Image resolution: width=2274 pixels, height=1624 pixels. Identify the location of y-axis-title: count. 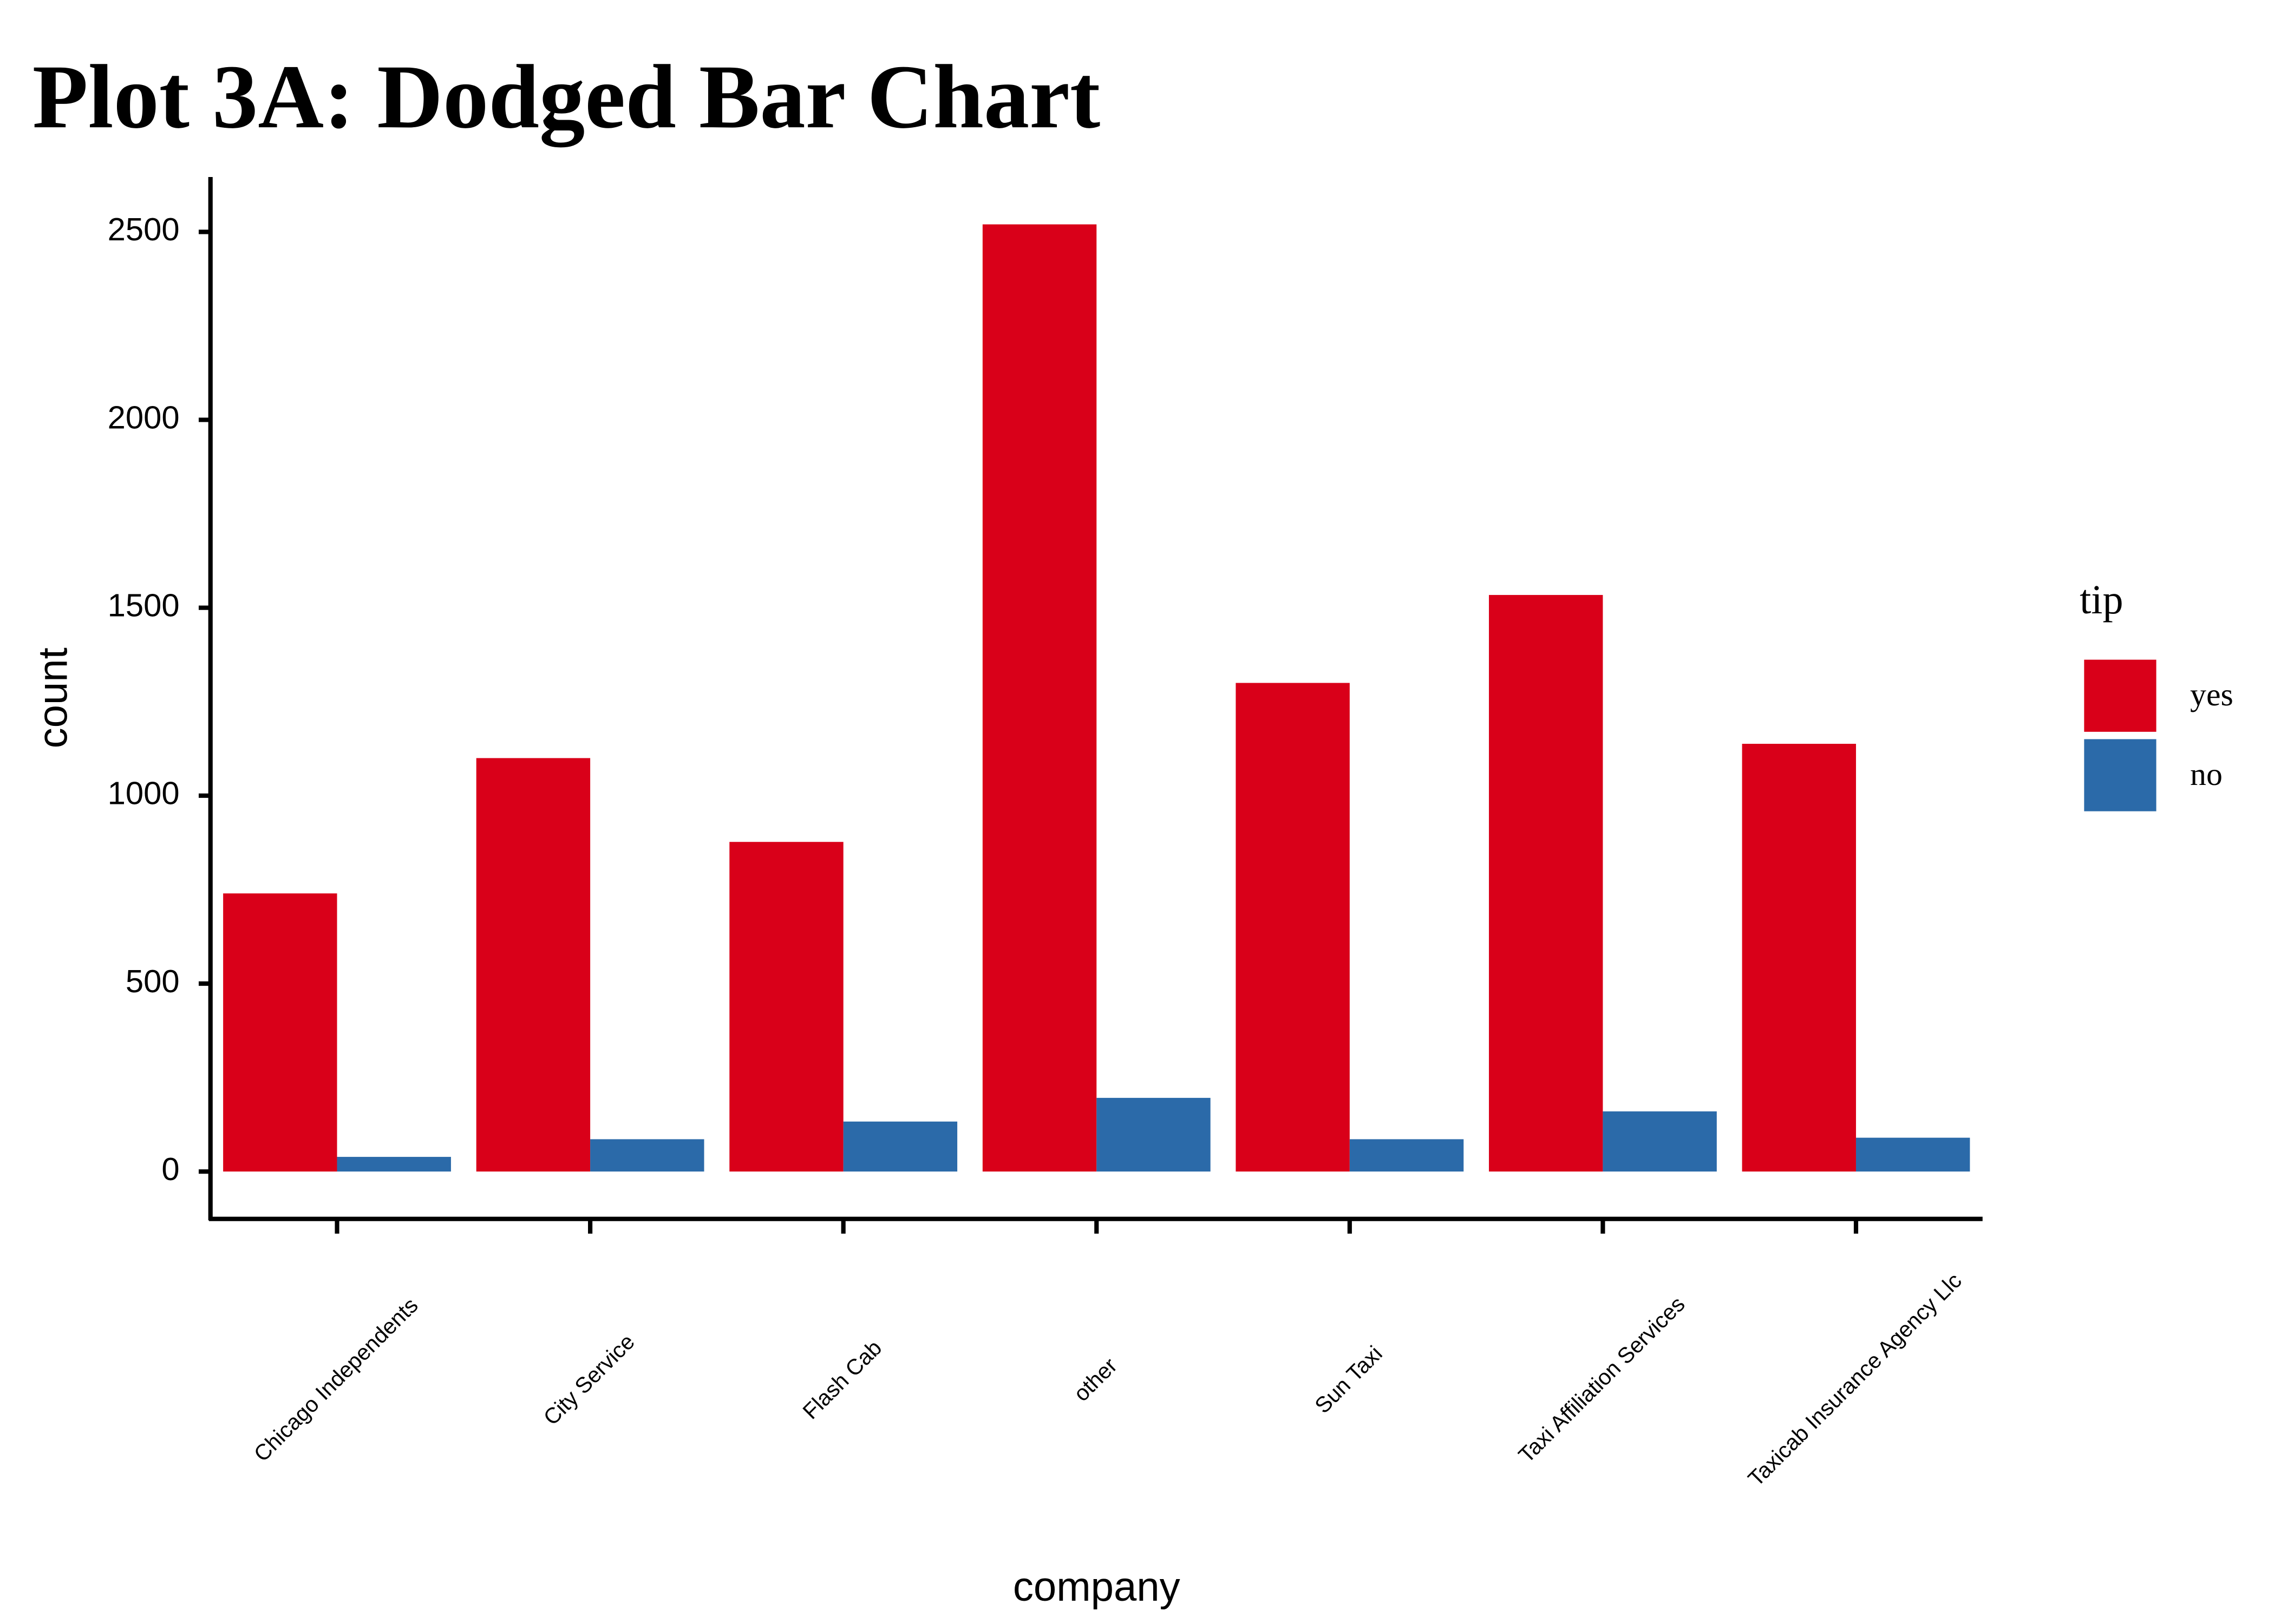
(53, 697).